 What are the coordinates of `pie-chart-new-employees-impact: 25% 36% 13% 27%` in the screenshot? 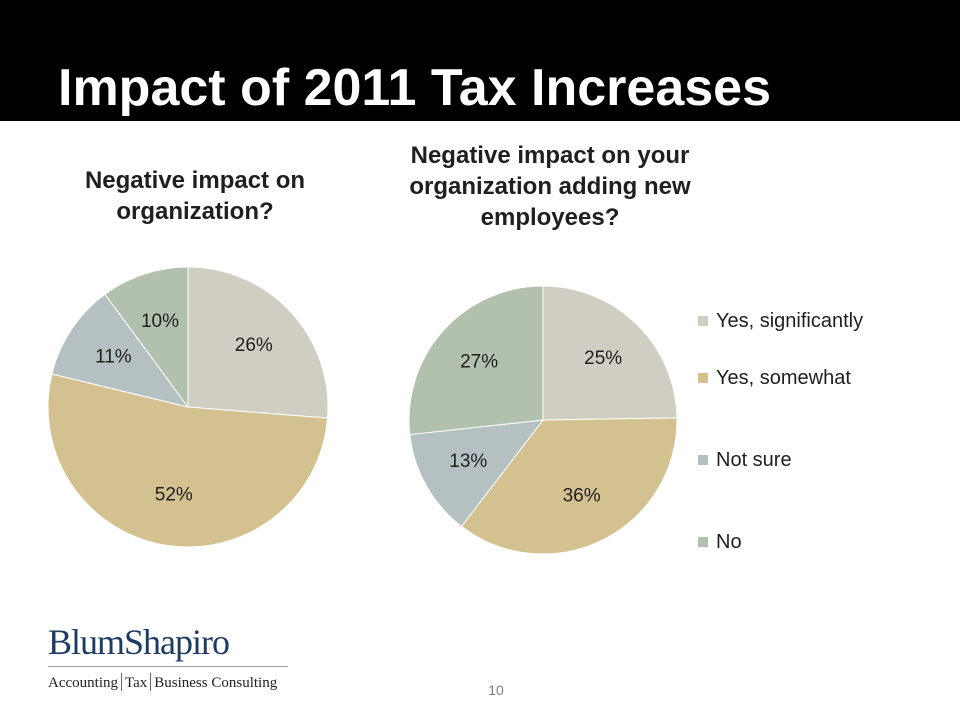 It's located at (543, 420).